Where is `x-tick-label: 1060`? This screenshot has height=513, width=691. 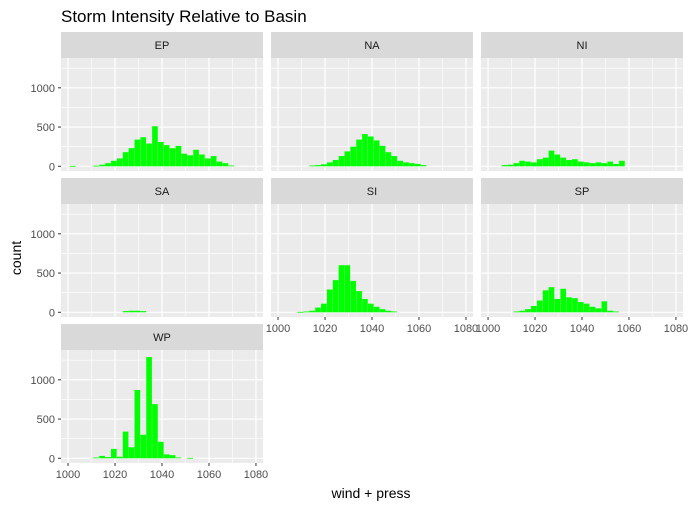
x-tick-label: 1060 is located at coordinates (419, 329).